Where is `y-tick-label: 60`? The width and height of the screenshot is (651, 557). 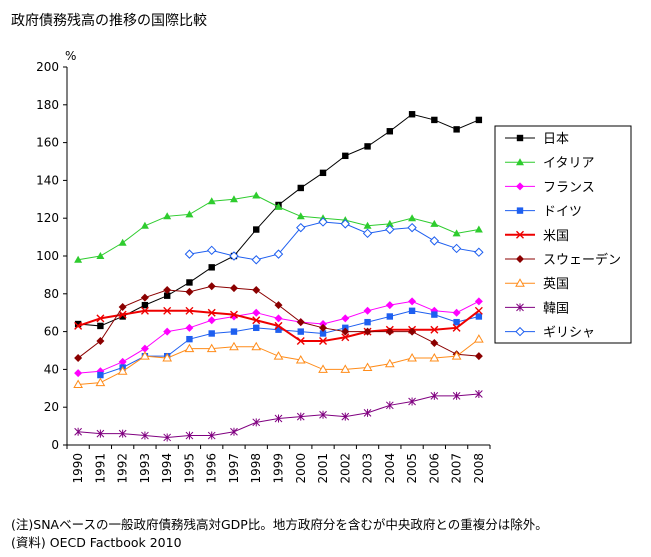 y-tick-label: 60 is located at coordinates (51, 332).